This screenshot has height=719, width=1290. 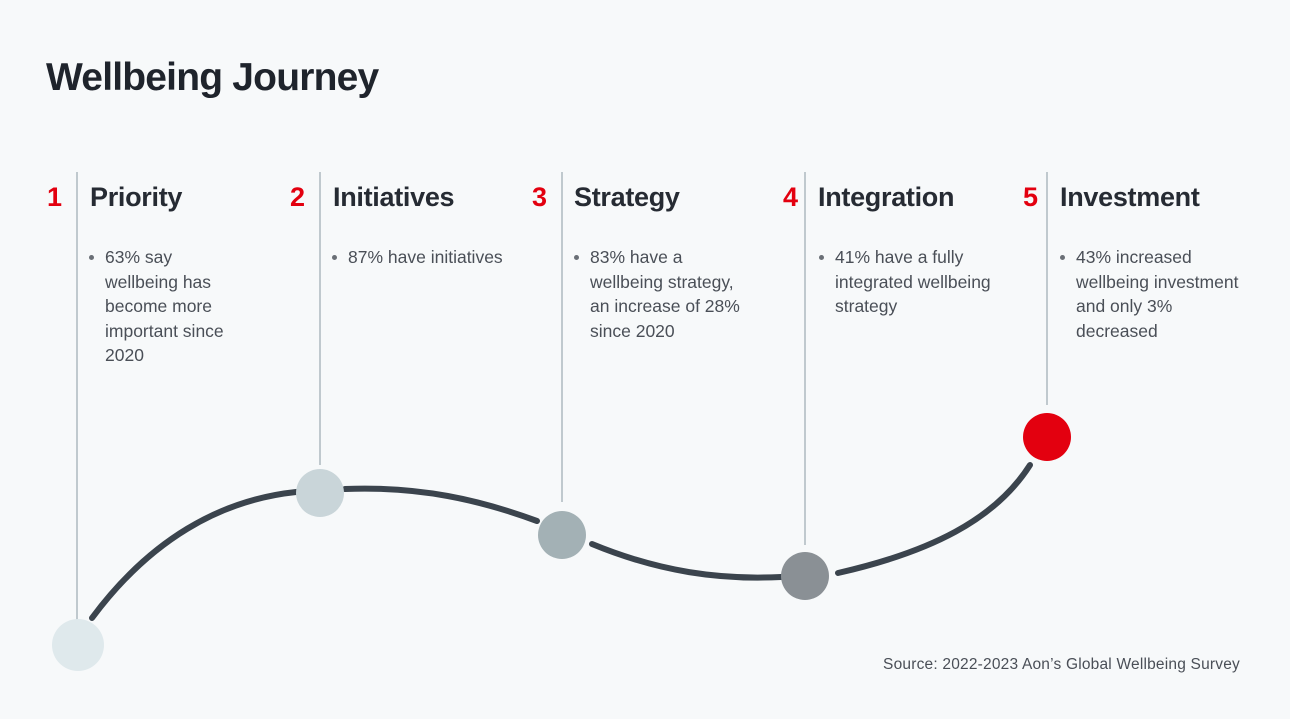 What do you see at coordinates (297, 197) in the screenshot?
I see `stage-number: 2` at bounding box center [297, 197].